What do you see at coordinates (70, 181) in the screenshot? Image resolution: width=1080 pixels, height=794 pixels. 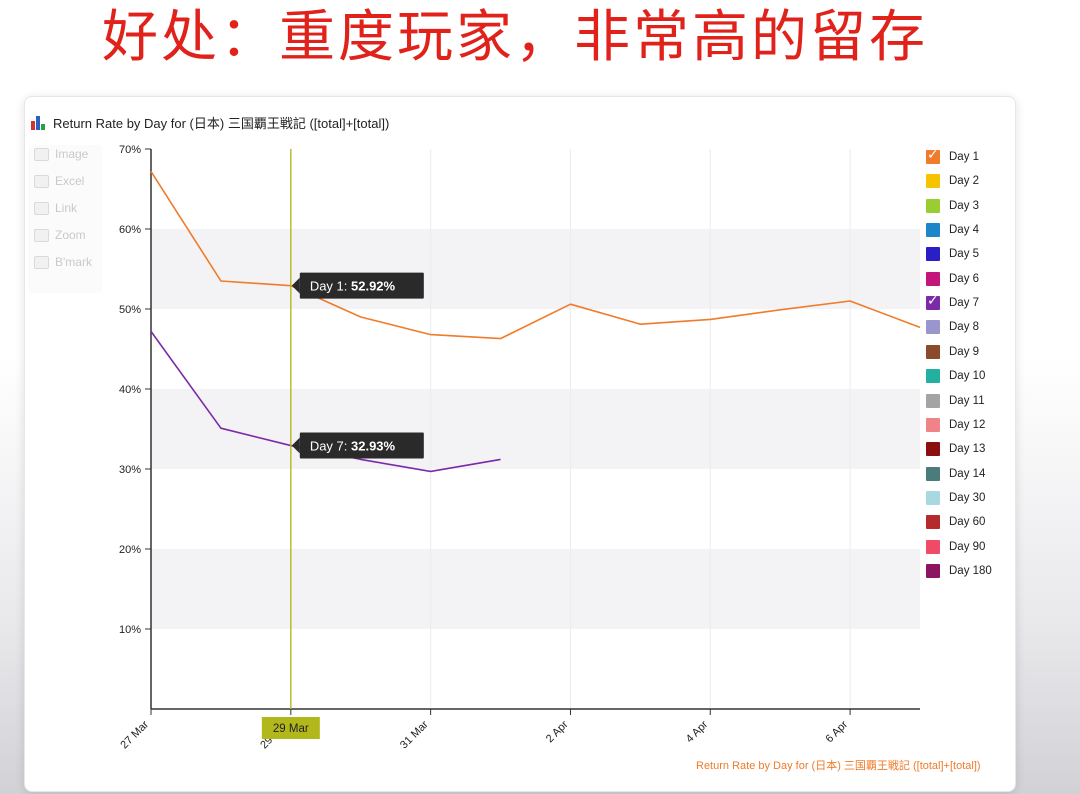 I see `toolbar-label: Excel` at bounding box center [70, 181].